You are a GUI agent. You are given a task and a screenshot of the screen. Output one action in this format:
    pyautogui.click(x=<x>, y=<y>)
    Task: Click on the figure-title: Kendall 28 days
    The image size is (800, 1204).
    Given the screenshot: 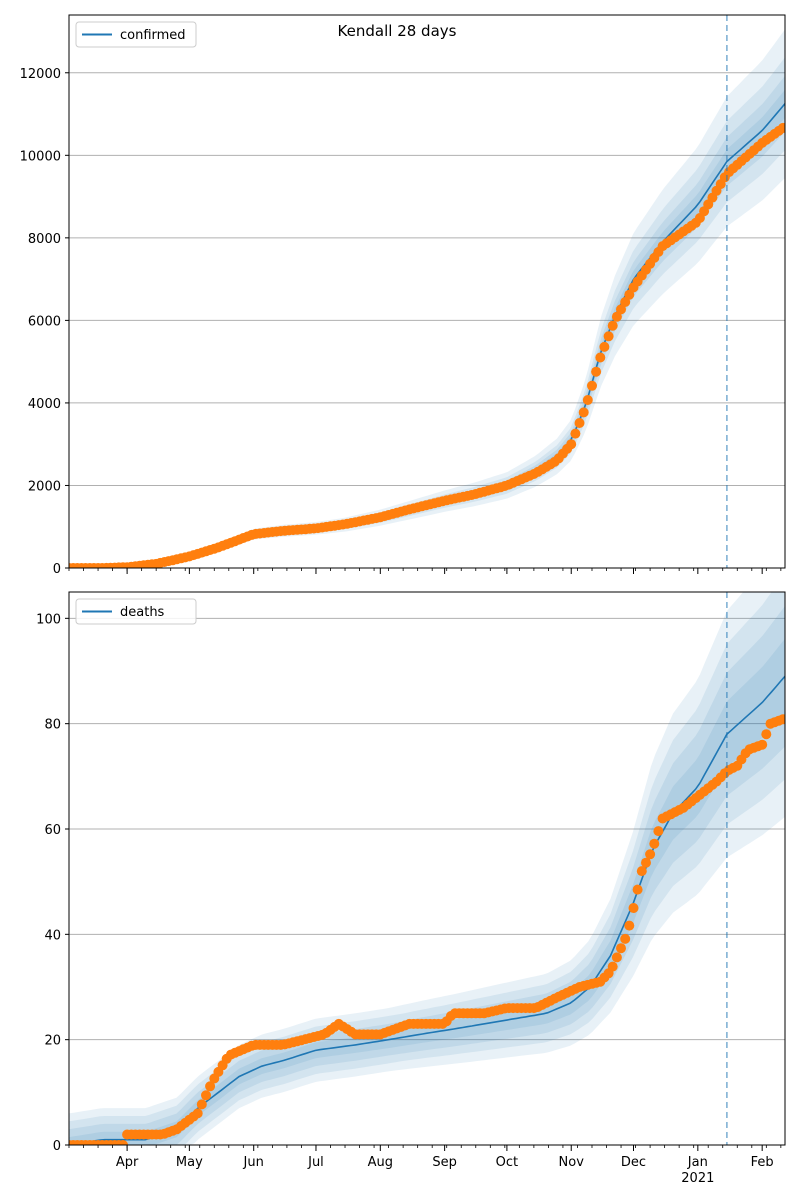 What is the action you would take?
    pyautogui.click(x=397, y=31)
    